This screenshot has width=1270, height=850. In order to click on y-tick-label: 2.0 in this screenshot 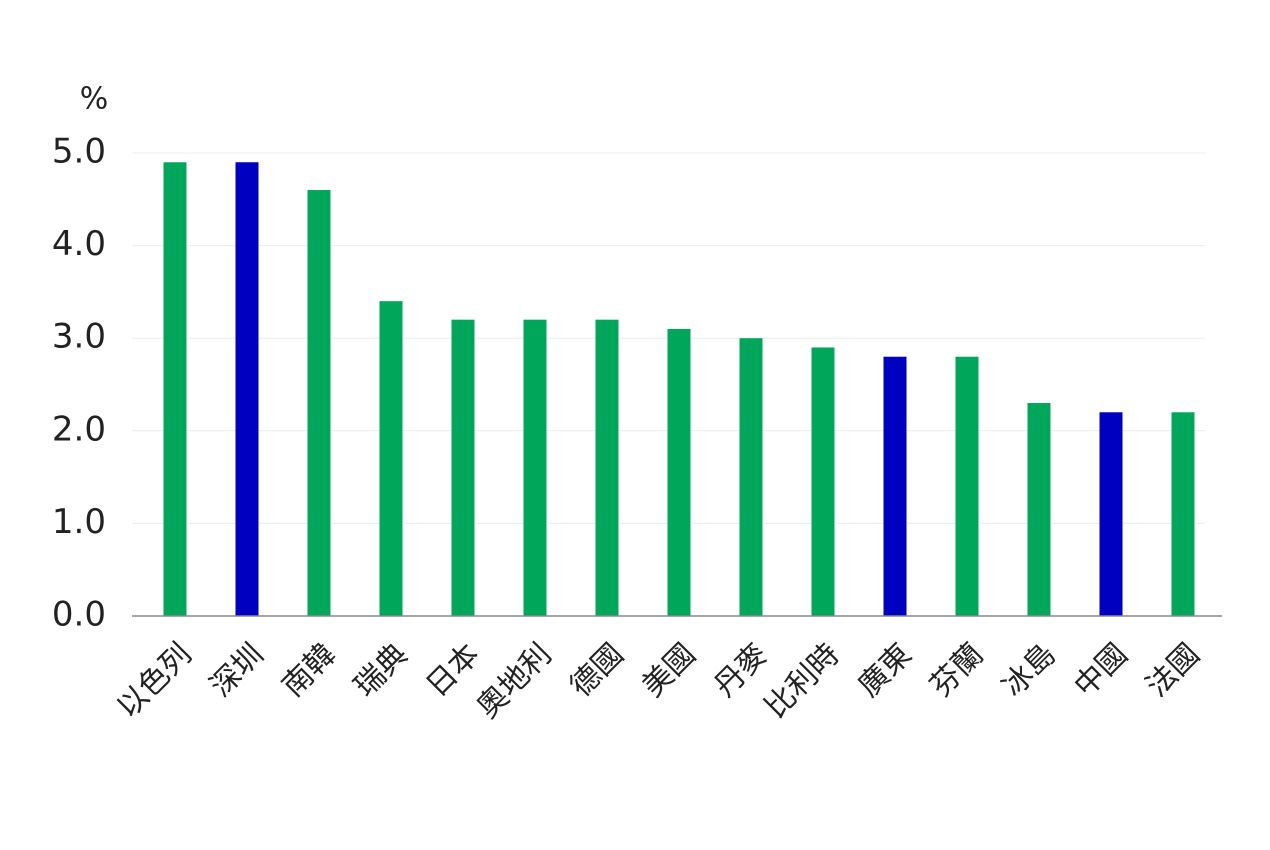, I will do `click(79, 429)`.